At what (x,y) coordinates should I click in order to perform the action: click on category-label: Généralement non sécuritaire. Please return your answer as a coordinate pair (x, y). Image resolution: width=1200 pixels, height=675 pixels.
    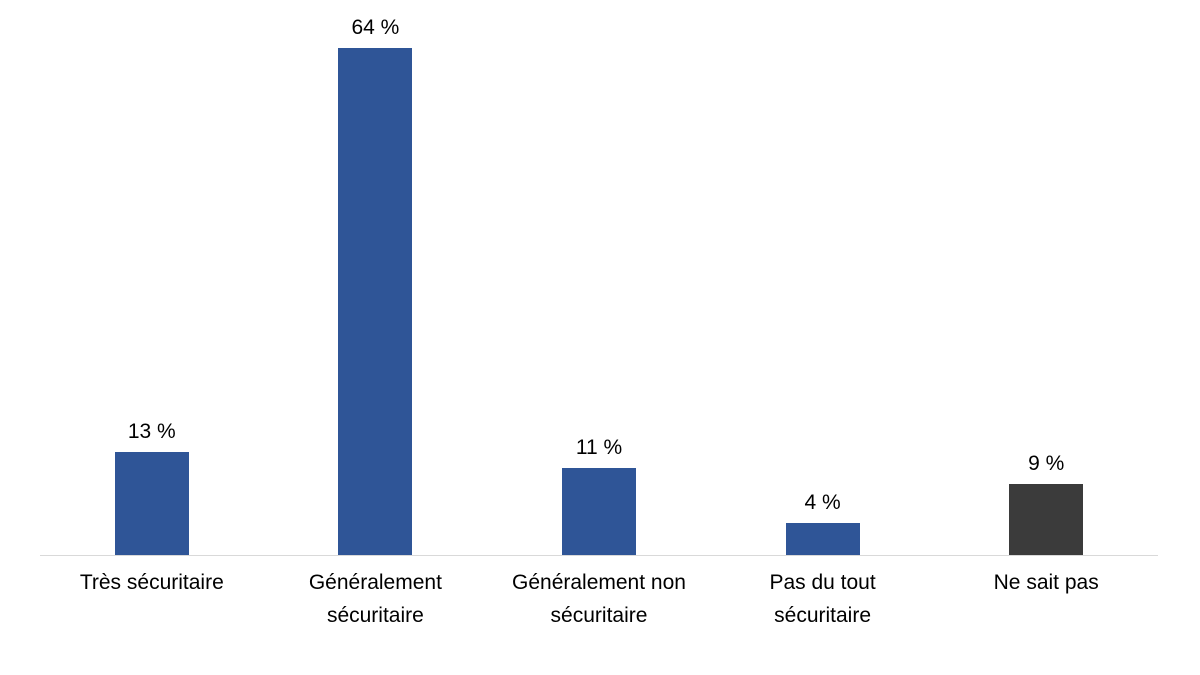
    Looking at the image, I should click on (599, 599).